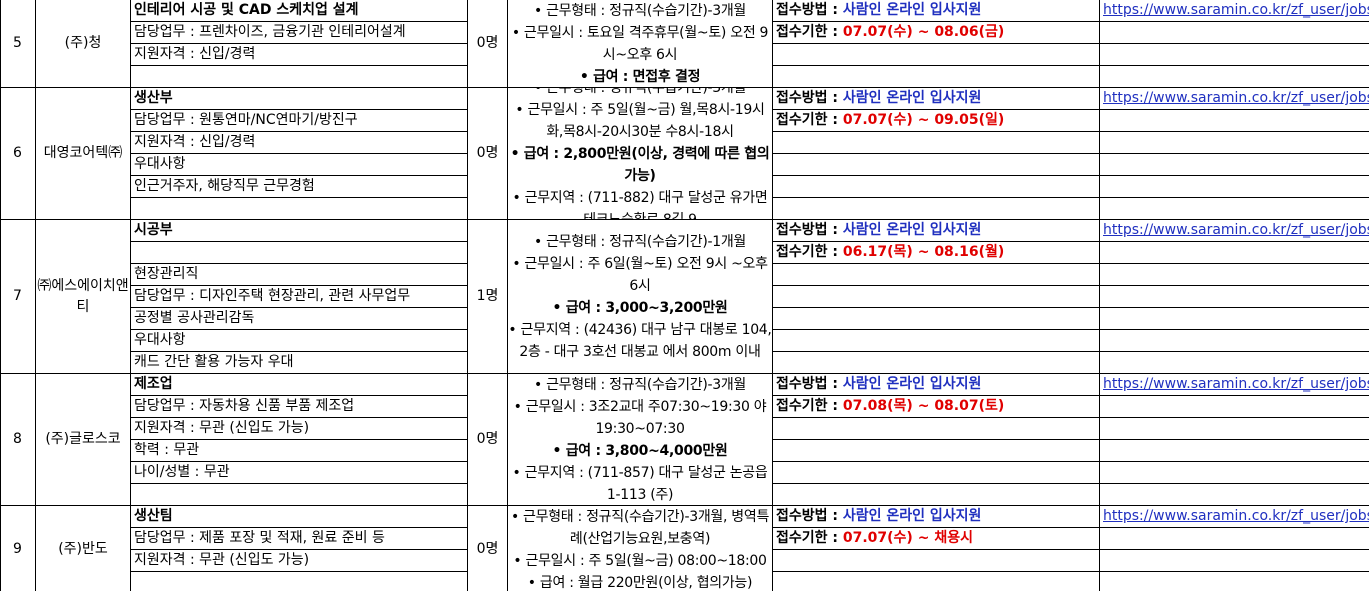 Image resolution: width=1369 pixels, height=591 pixels. I want to click on row-number: 5, so click(18, 44).